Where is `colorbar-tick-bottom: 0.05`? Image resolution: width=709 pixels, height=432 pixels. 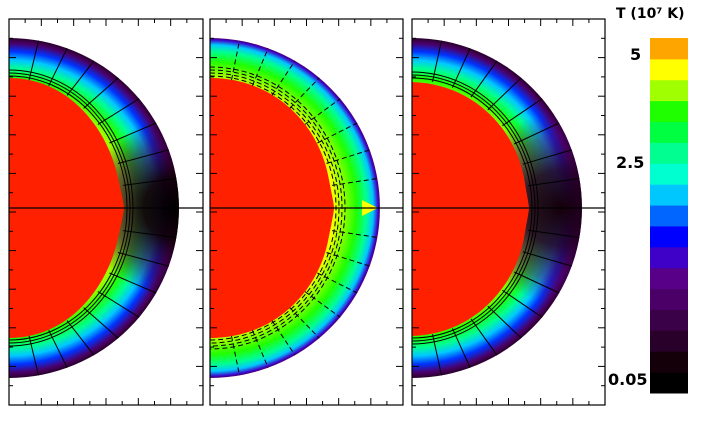
colorbar-tick-bottom: 0.05 is located at coordinates (627, 379).